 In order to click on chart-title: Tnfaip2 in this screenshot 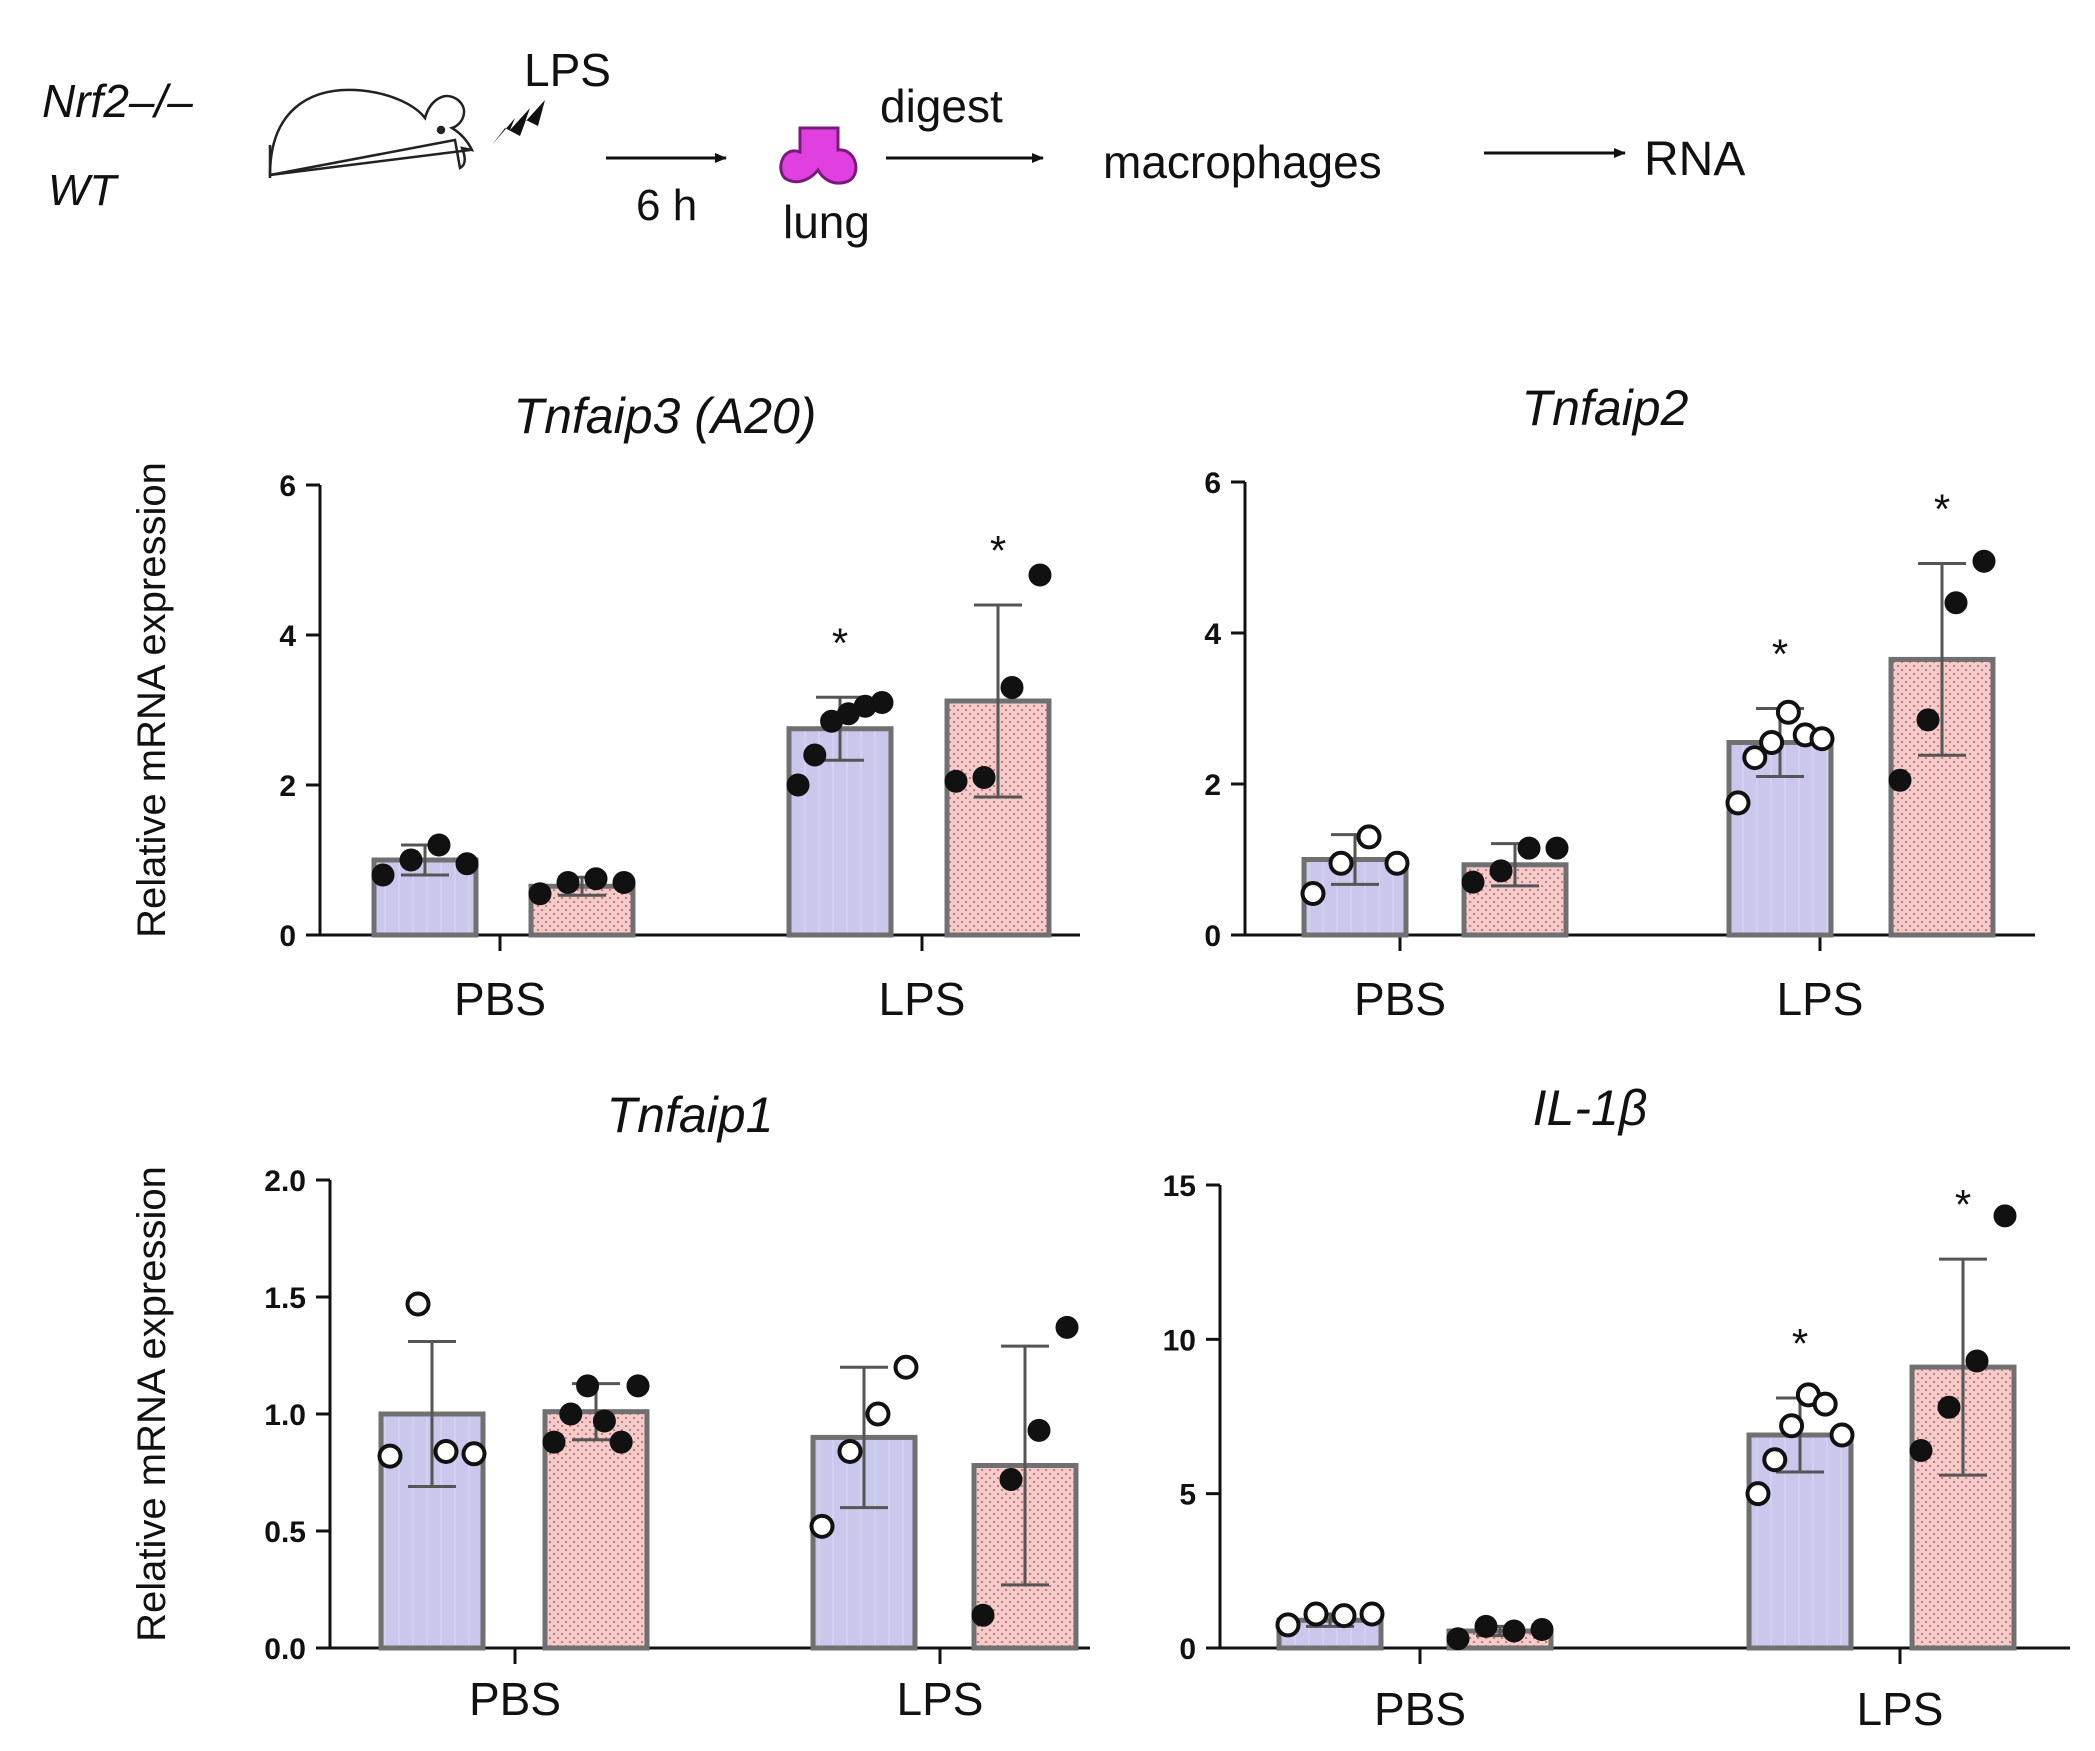, I will do `click(1605, 408)`.